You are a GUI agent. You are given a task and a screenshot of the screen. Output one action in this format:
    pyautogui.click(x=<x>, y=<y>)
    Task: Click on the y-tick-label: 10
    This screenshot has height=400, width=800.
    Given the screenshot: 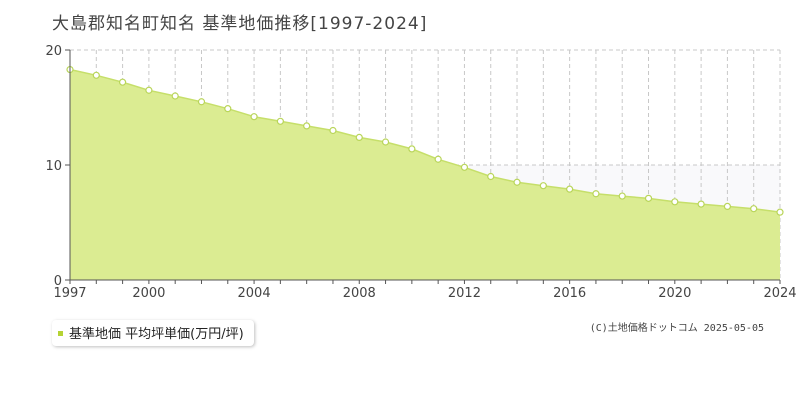 What is the action you would take?
    pyautogui.click(x=53, y=166)
    